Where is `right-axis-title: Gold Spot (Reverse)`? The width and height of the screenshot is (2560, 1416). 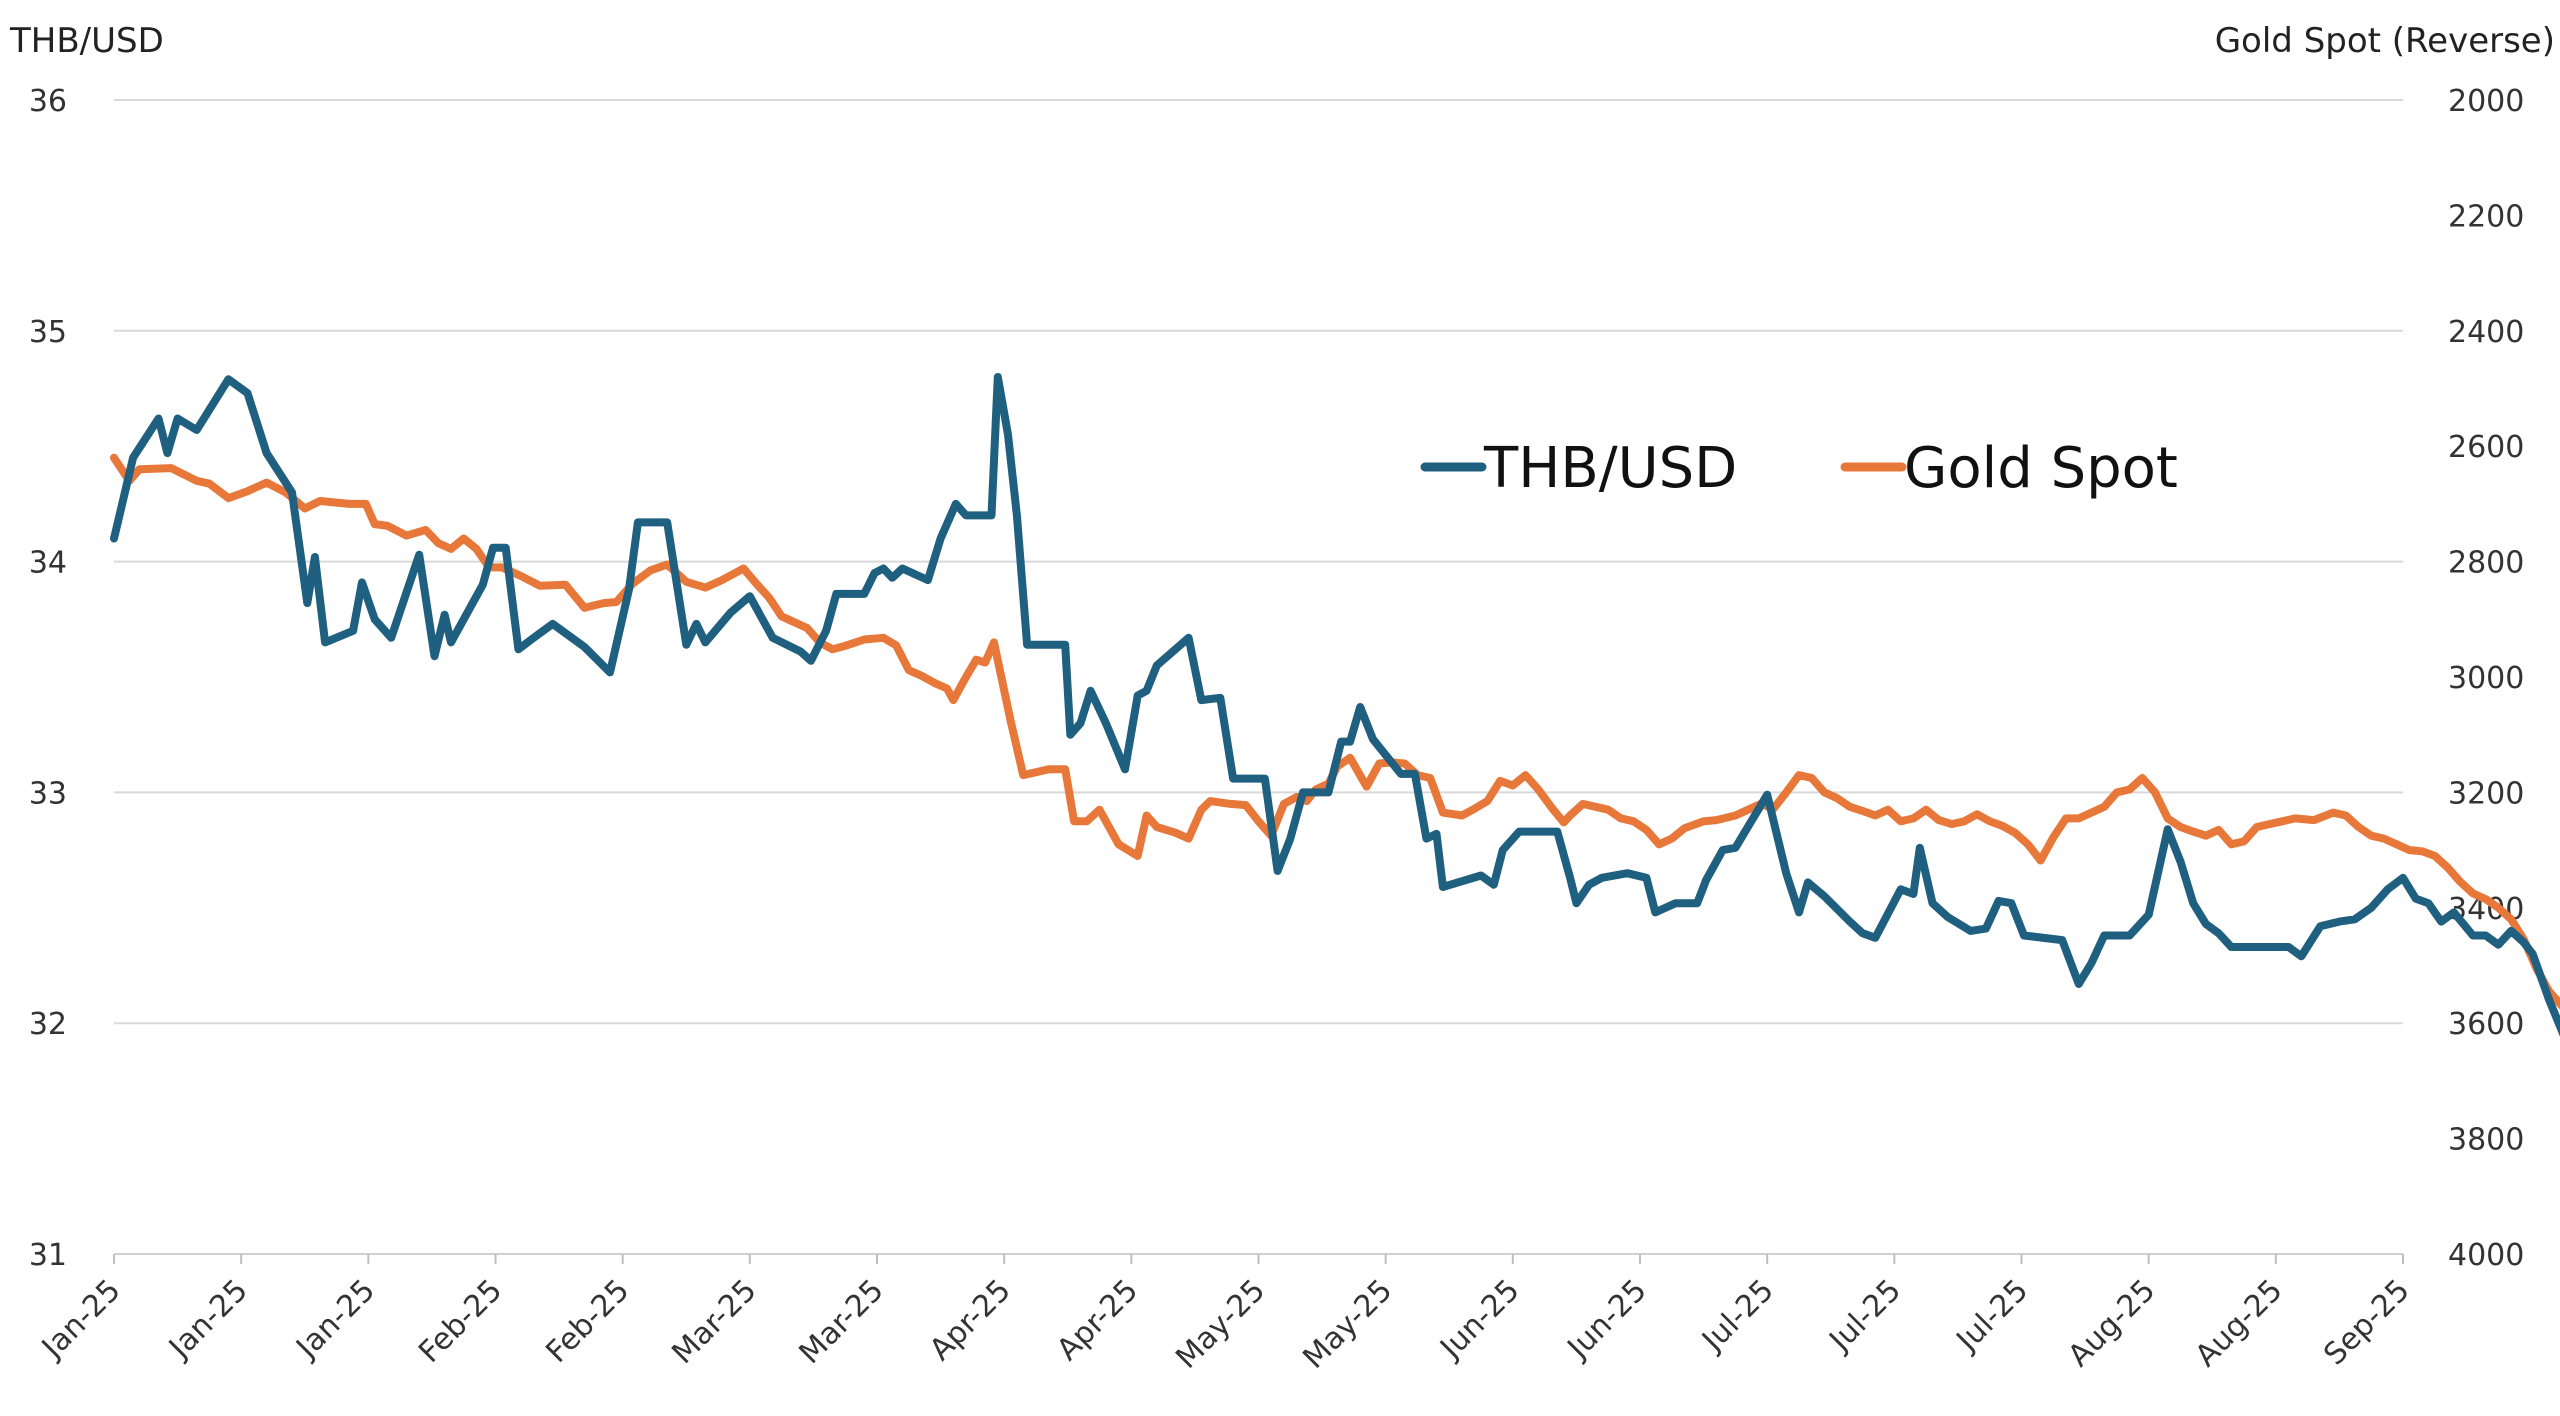 right-axis-title: Gold Spot (Reverse) is located at coordinates (2385, 41).